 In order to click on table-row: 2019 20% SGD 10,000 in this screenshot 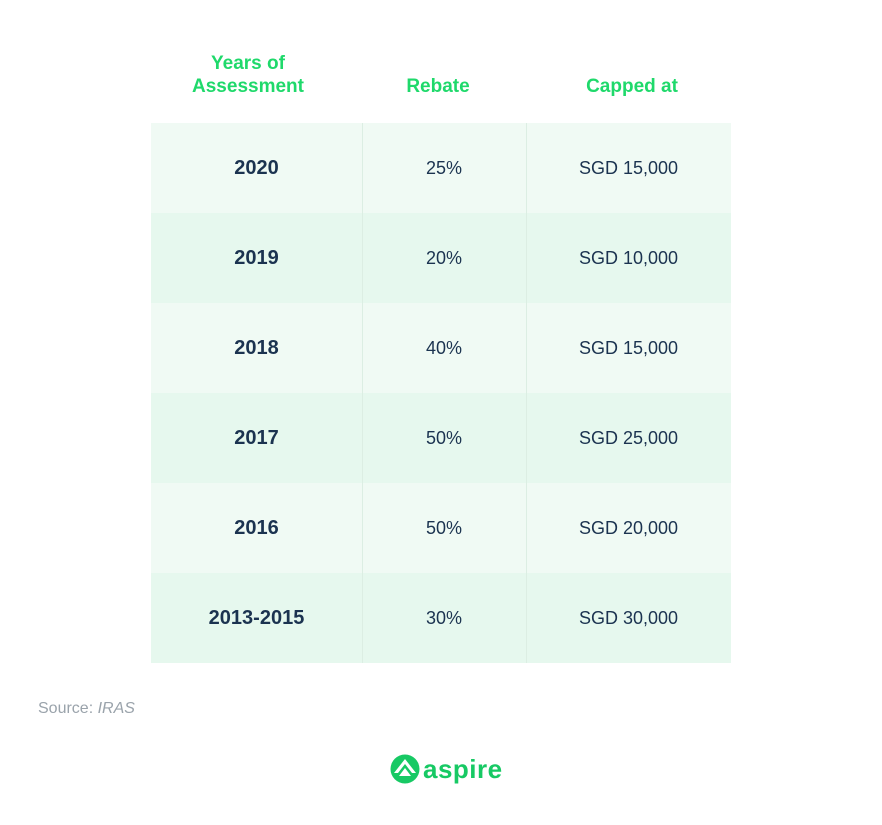, I will do `click(441, 258)`.